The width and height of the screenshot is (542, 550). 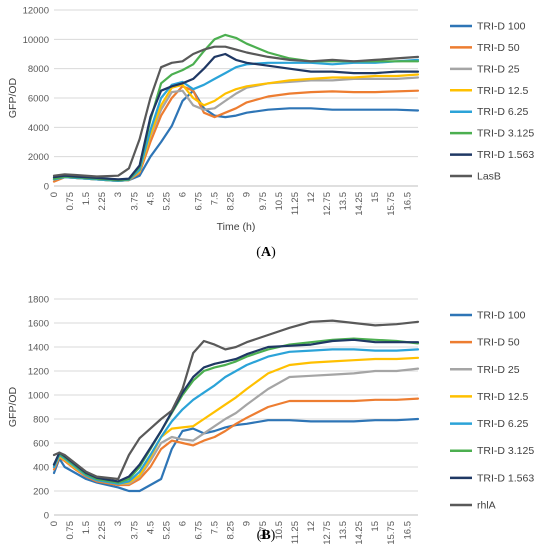 I want to click on y-tick-label: 600, so click(x=41, y=444).